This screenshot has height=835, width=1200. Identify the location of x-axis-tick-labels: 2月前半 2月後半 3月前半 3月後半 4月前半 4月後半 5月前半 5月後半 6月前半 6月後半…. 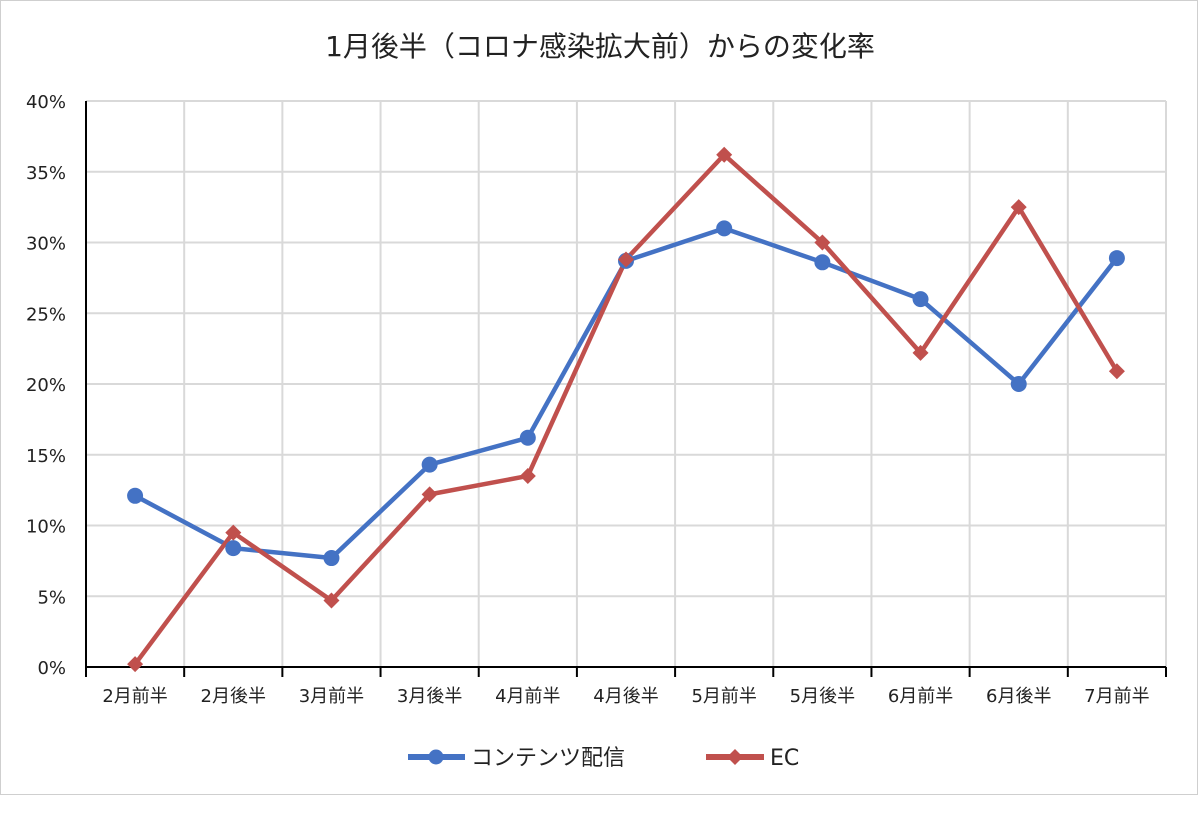
(625, 696).